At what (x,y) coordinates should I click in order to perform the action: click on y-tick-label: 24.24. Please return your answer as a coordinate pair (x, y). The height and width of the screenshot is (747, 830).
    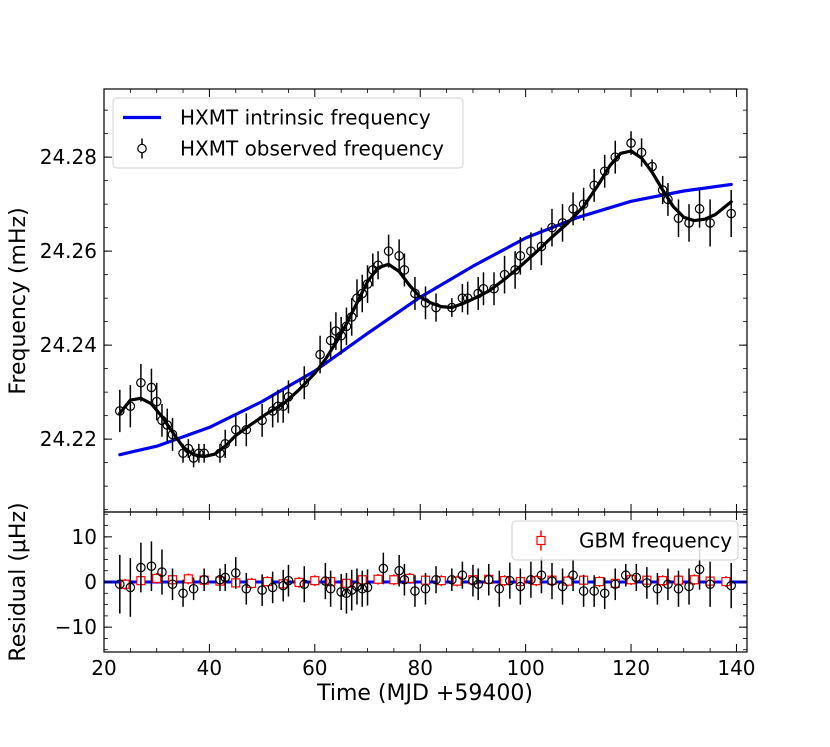
    Looking at the image, I should click on (68, 345).